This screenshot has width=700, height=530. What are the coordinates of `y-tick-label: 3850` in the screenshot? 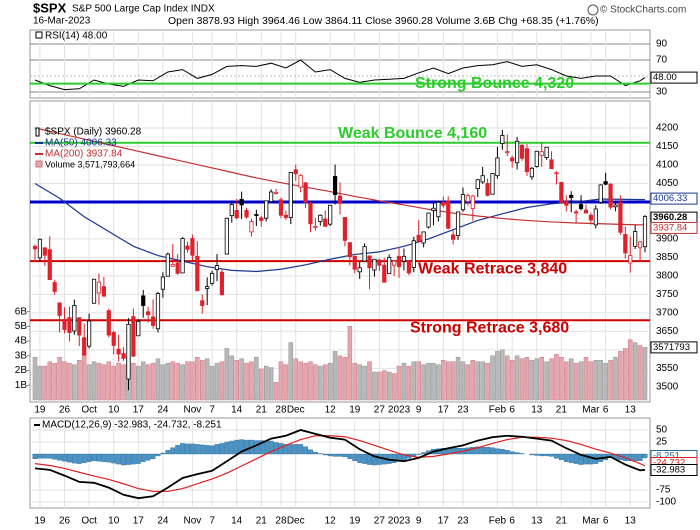 It's located at (667, 257).